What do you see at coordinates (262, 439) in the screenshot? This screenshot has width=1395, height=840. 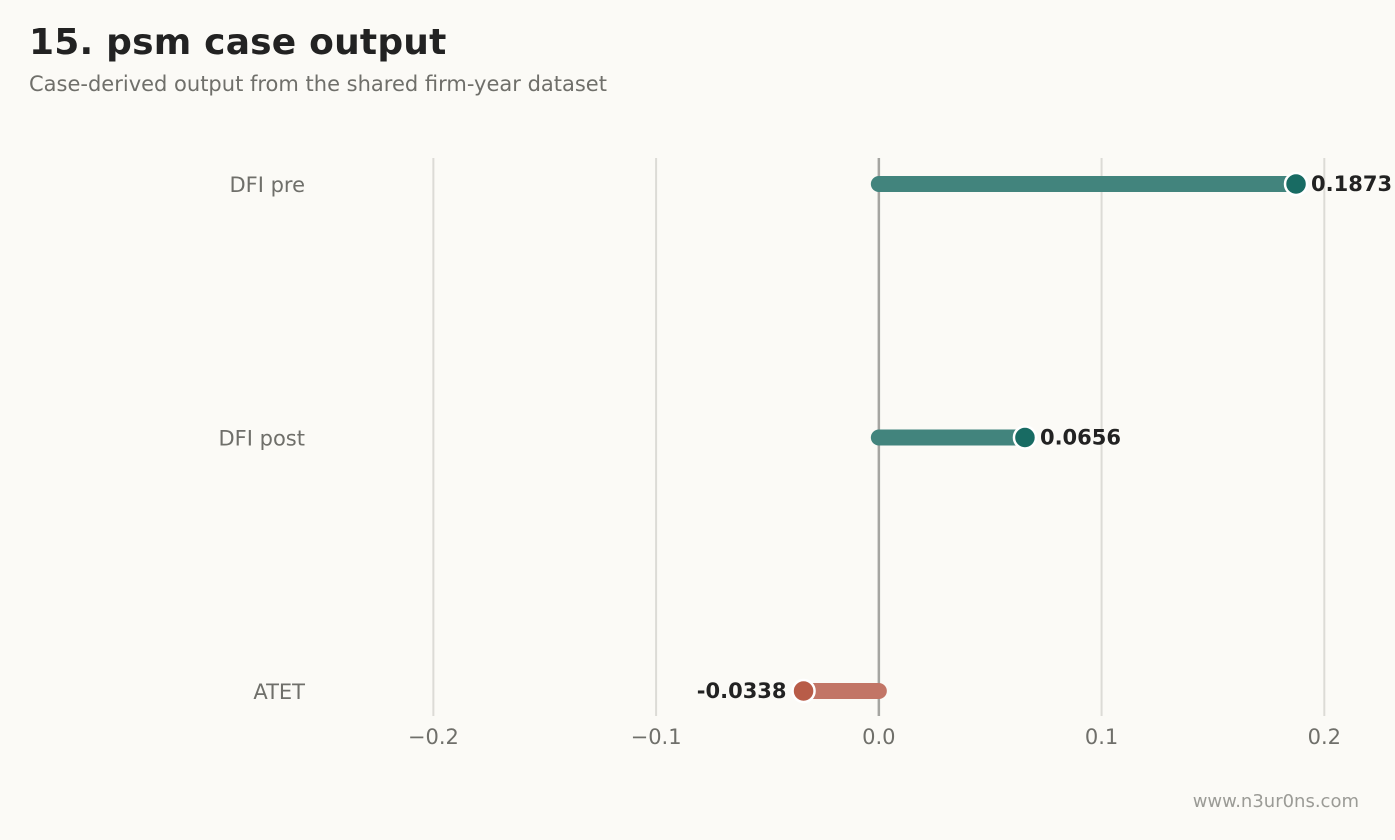 I see `category-label: DFI post` at bounding box center [262, 439].